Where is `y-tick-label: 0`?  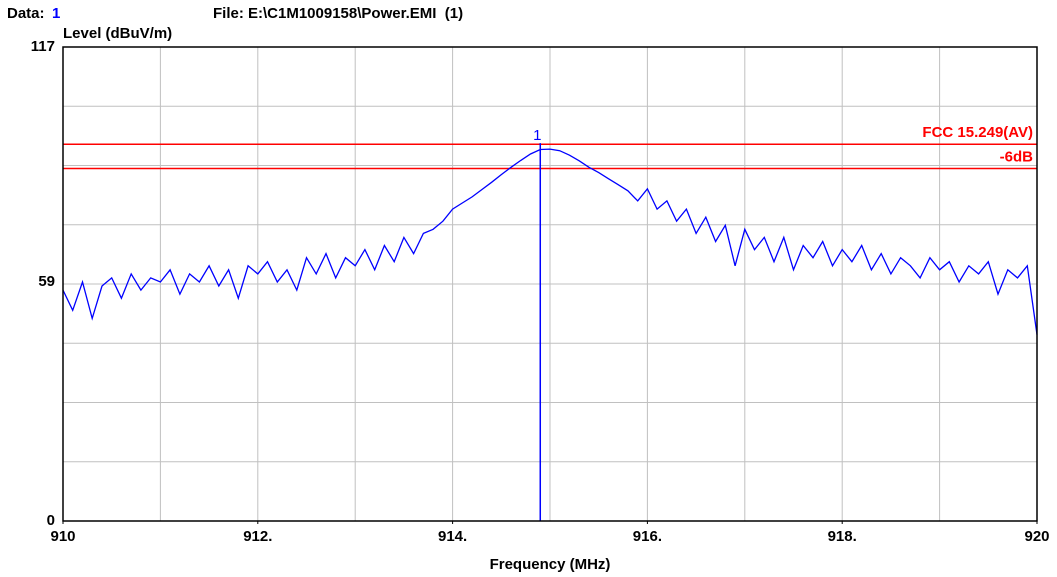 y-tick-label: 0 is located at coordinates (51, 520).